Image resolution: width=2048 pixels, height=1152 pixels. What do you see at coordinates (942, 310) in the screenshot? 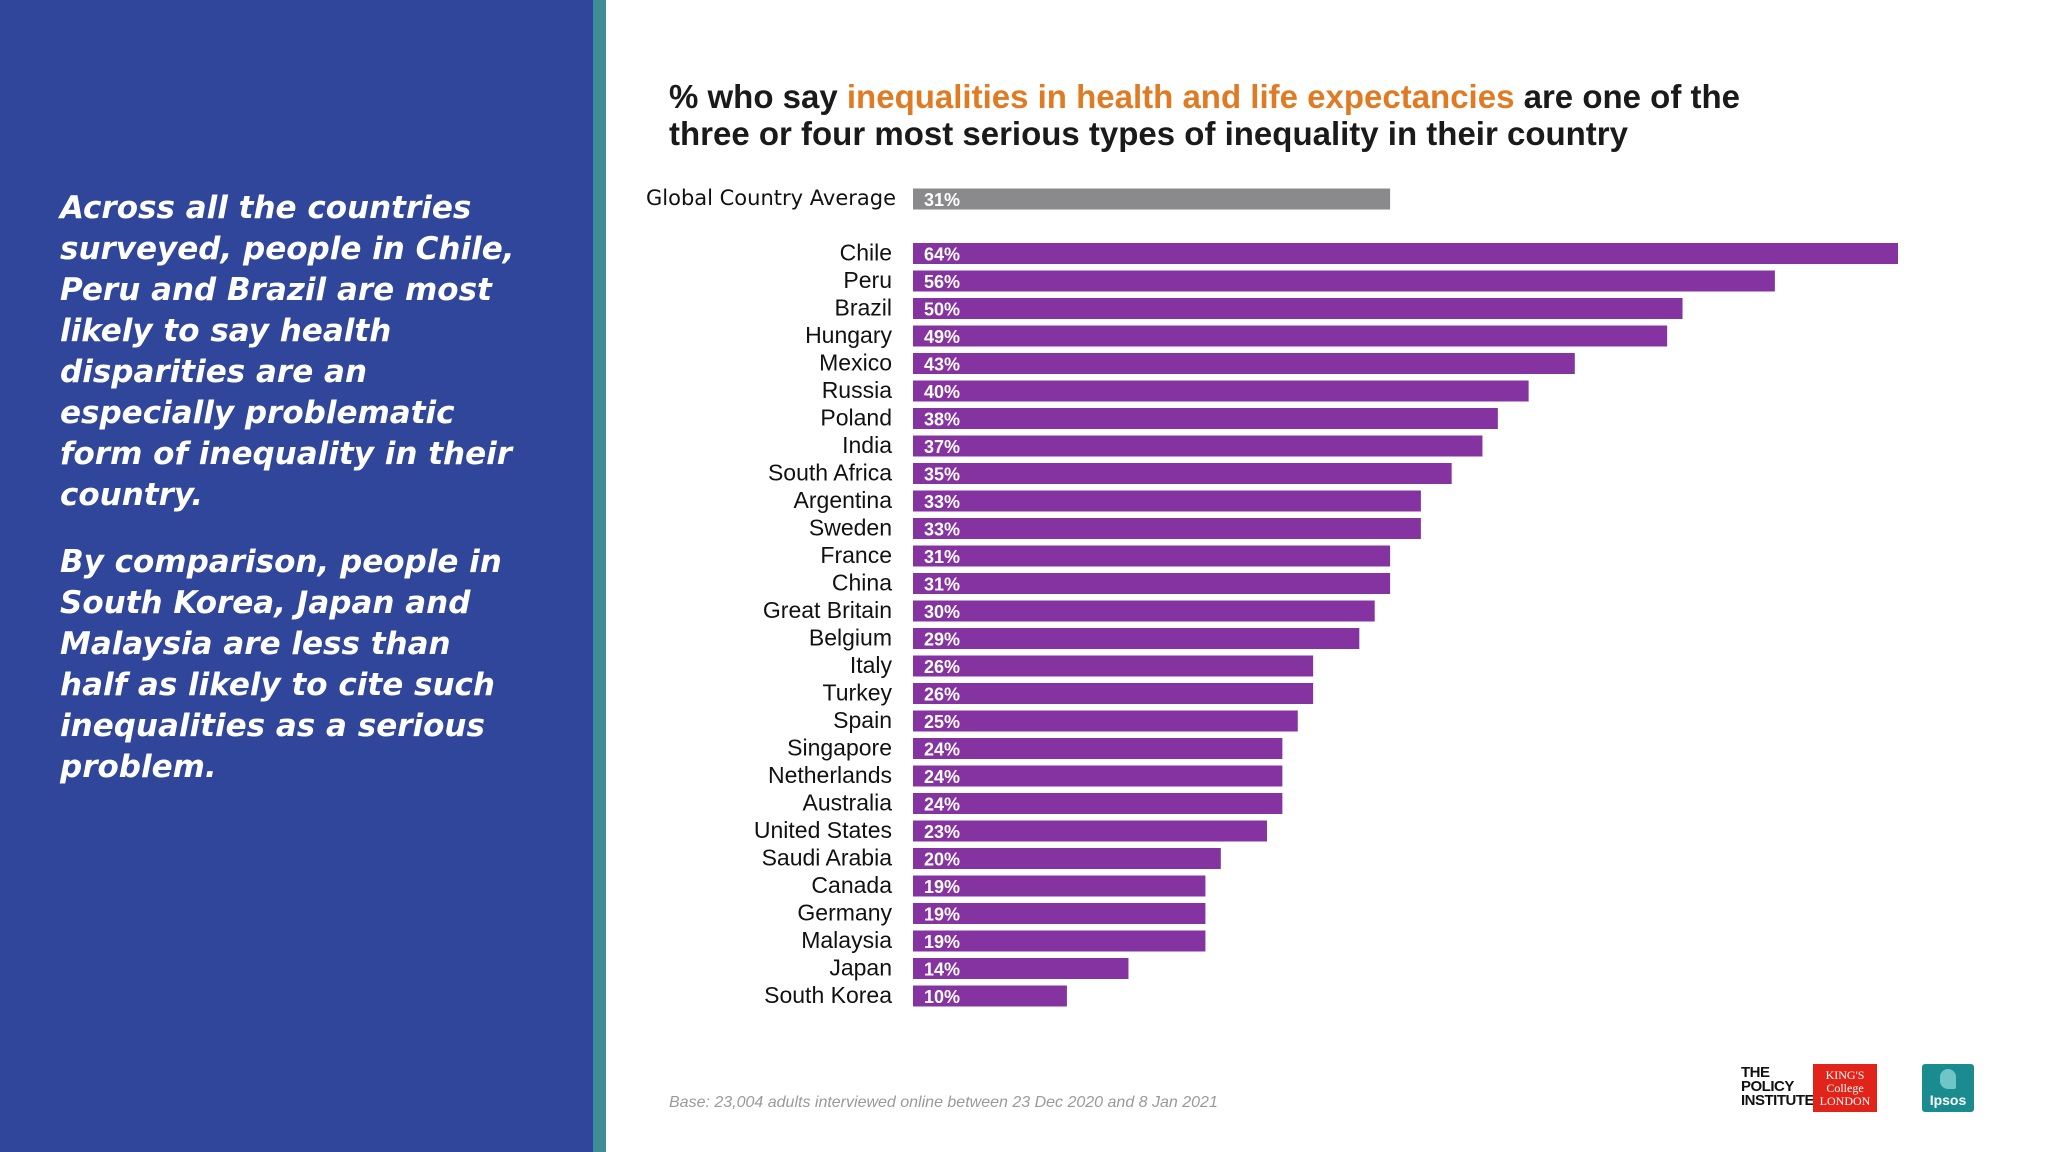
I see `bar-value-label: 50%` at bounding box center [942, 310].